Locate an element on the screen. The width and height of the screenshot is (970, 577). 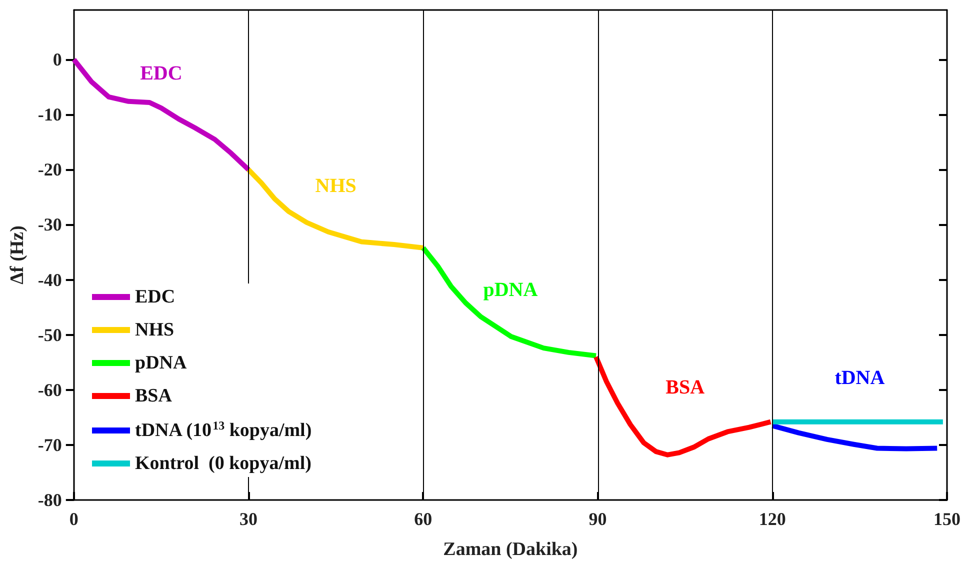
y-tick-label: -40 is located at coordinates (50, 280).